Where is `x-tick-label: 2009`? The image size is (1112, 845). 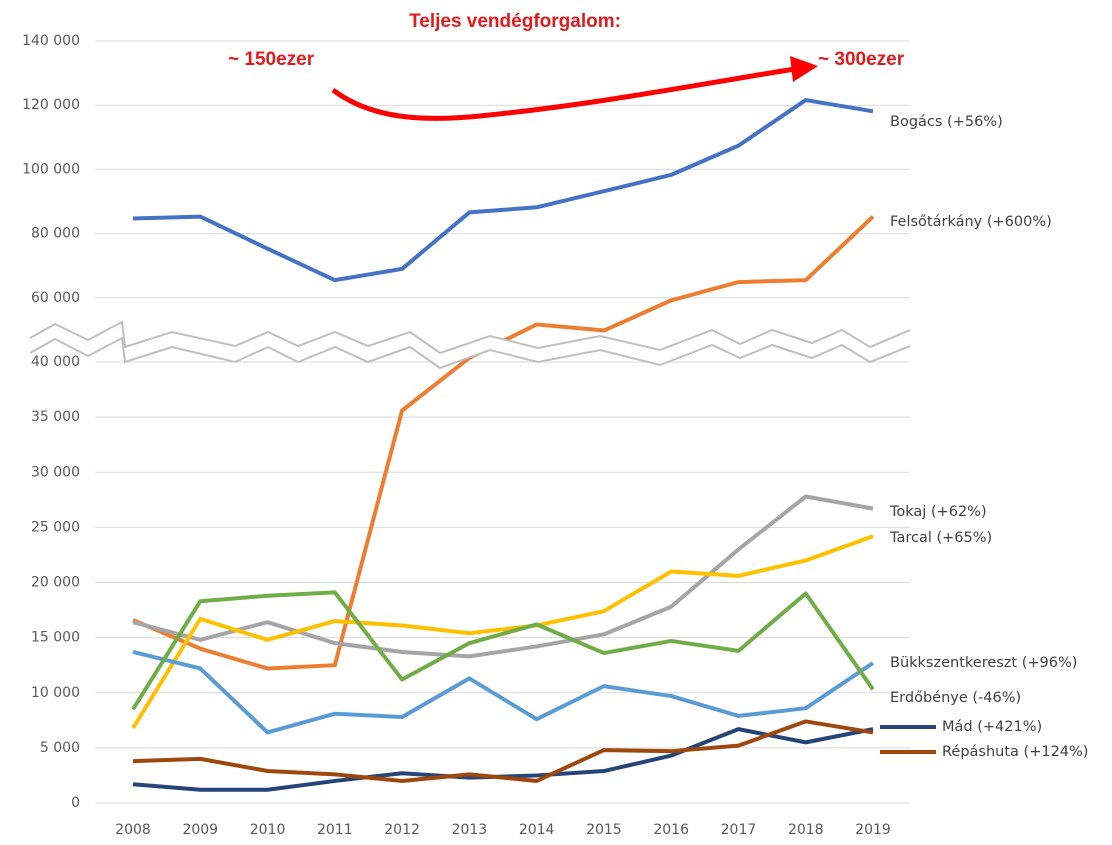 x-tick-label: 2009 is located at coordinates (200, 830).